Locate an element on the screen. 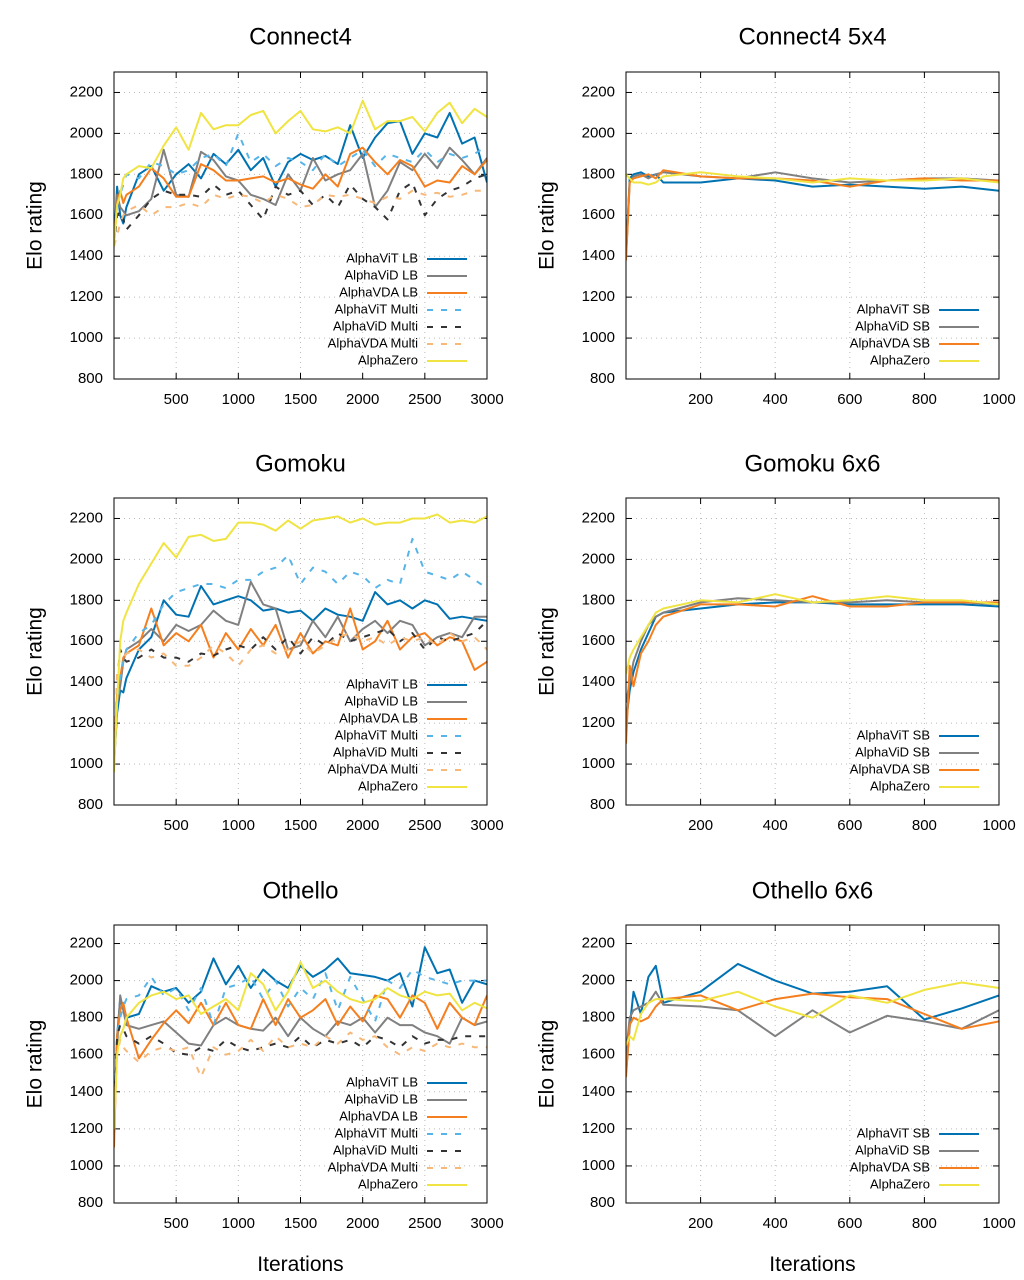  chart-title: Othello is located at coordinates (300, 890).